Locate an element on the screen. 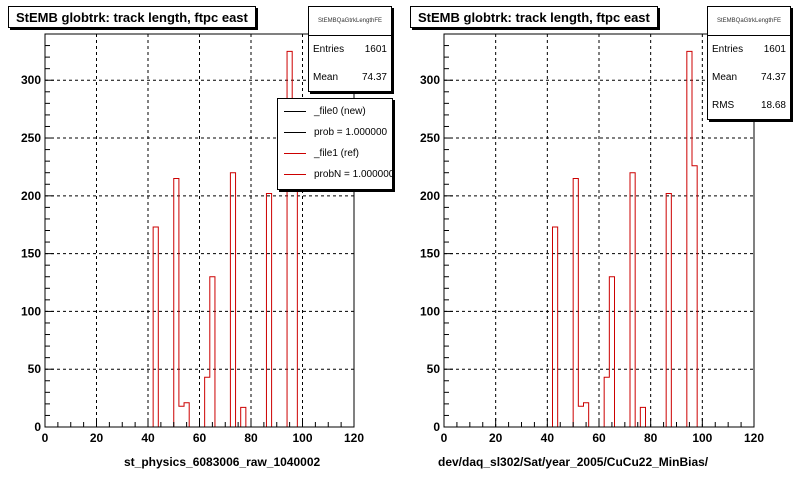 The image size is (800, 480). legend-line-prob is located at coordinates (295, 132).